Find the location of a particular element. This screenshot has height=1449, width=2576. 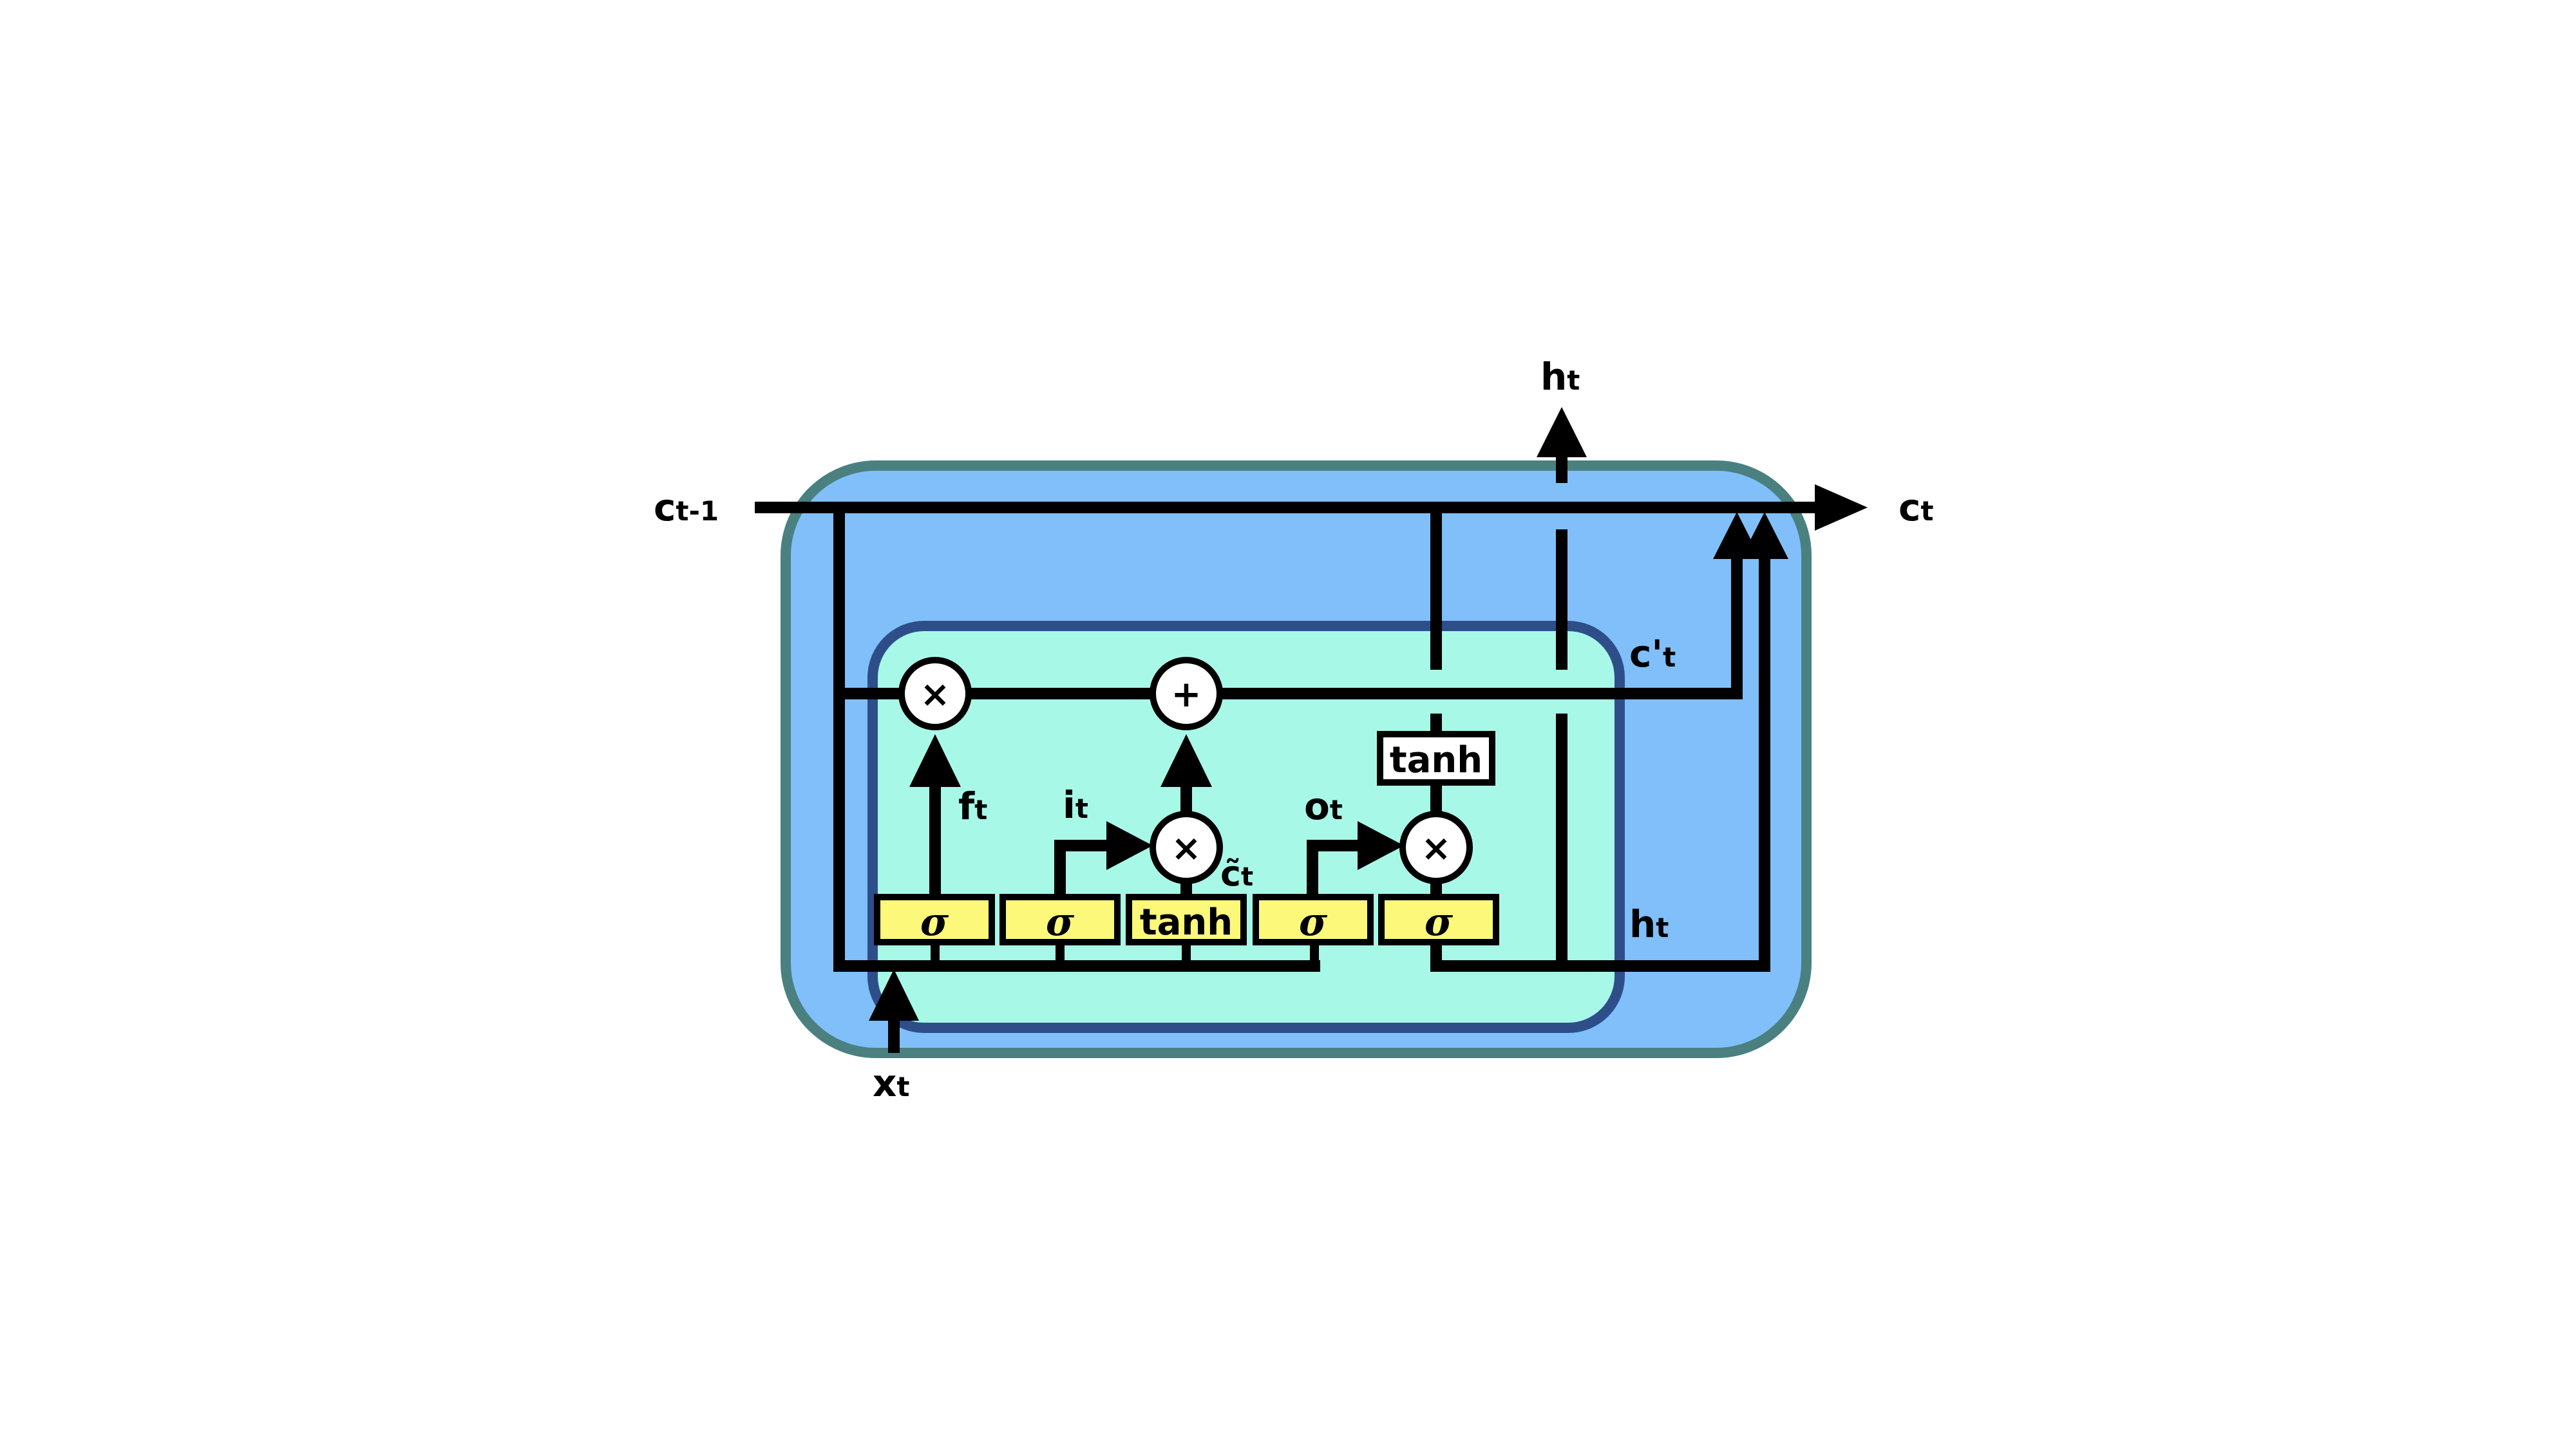

forget-arrowhead is located at coordinates (935, 760).